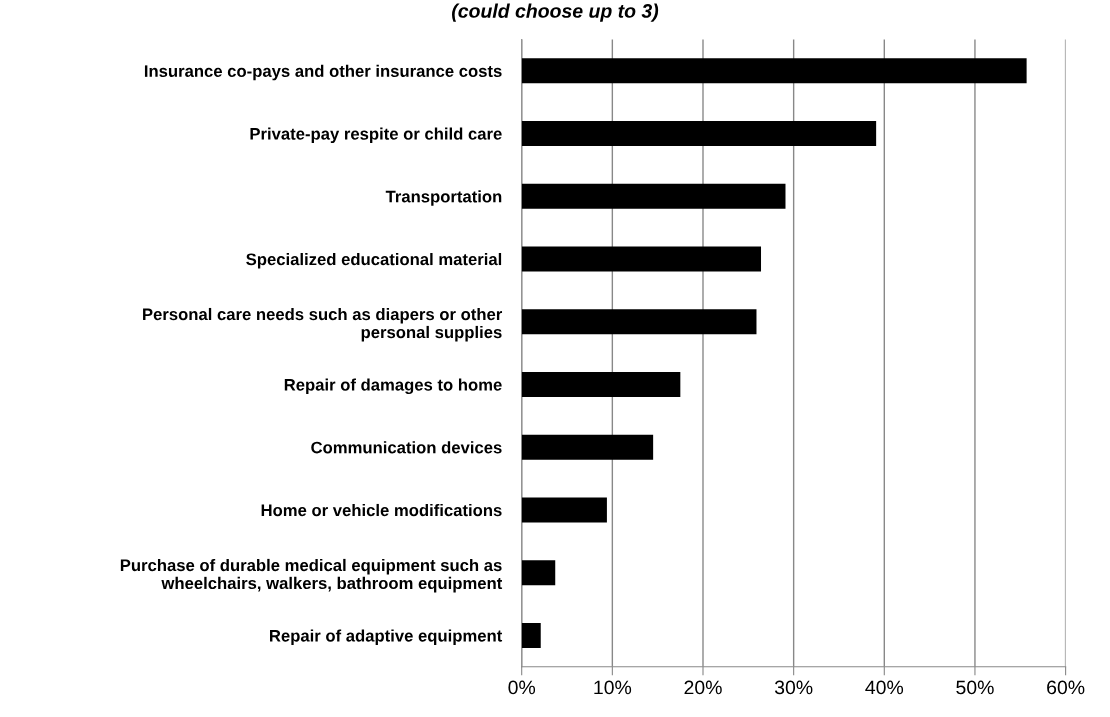 The width and height of the screenshot is (1110, 717). I want to click on y-tick-label: Repair of damages to home, so click(393, 386).